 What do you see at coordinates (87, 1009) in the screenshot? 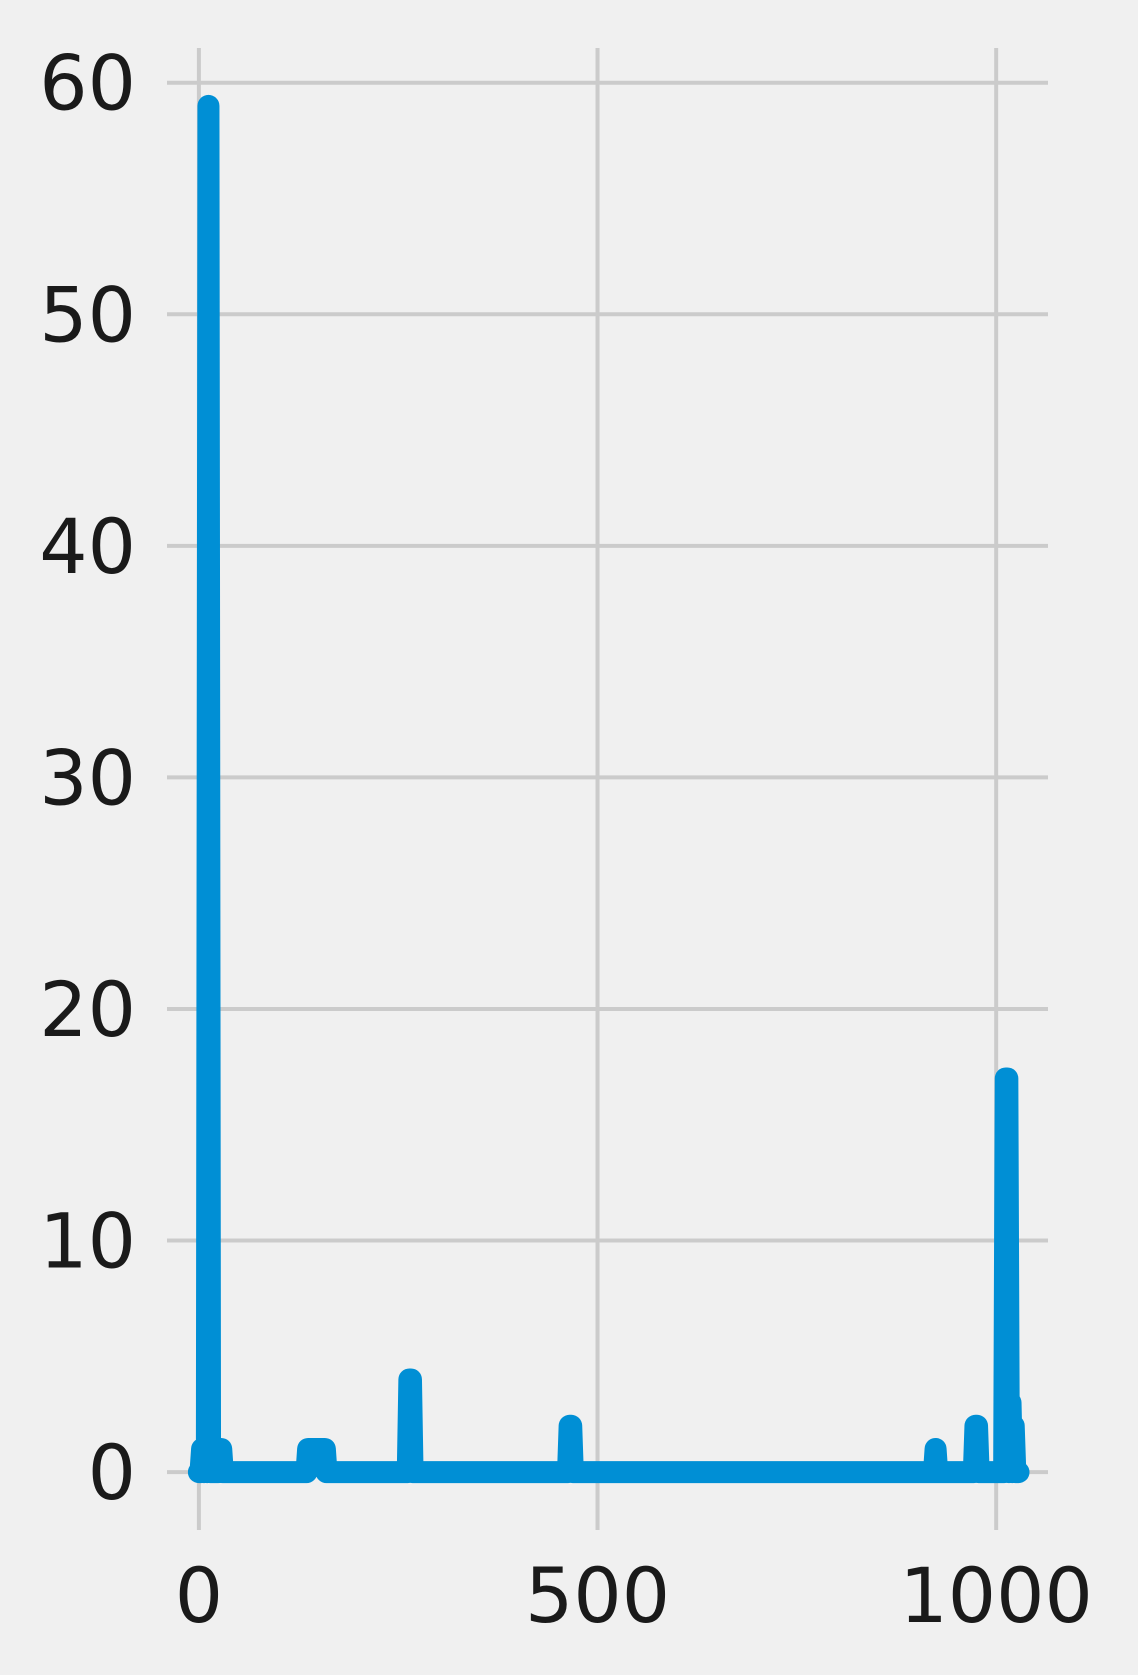
I see `y-tick-label-20: 20` at bounding box center [87, 1009].